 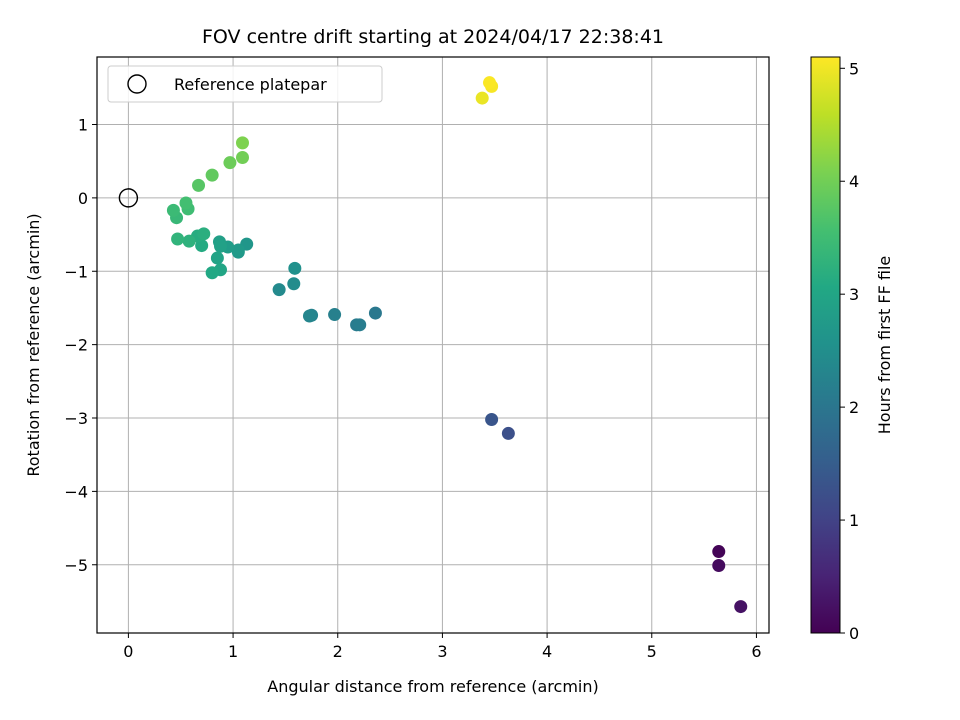 I want to click on x-tick-label: 4, so click(x=547, y=651).